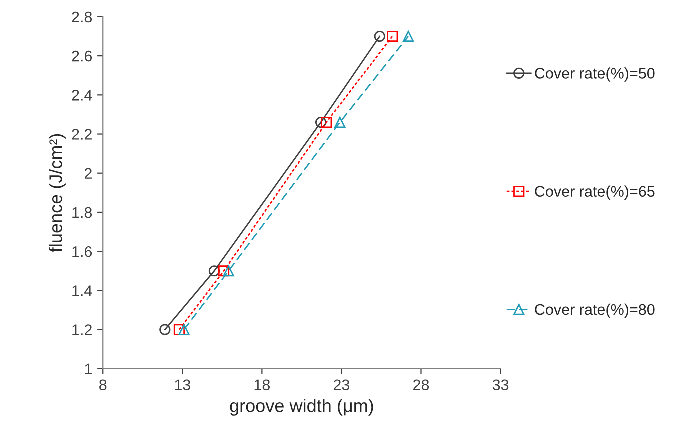 The height and width of the screenshot is (424, 674). Describe the element at coordinates (82, 95) in the screenshot. I see `y-tick-label: 2.4` at that location.